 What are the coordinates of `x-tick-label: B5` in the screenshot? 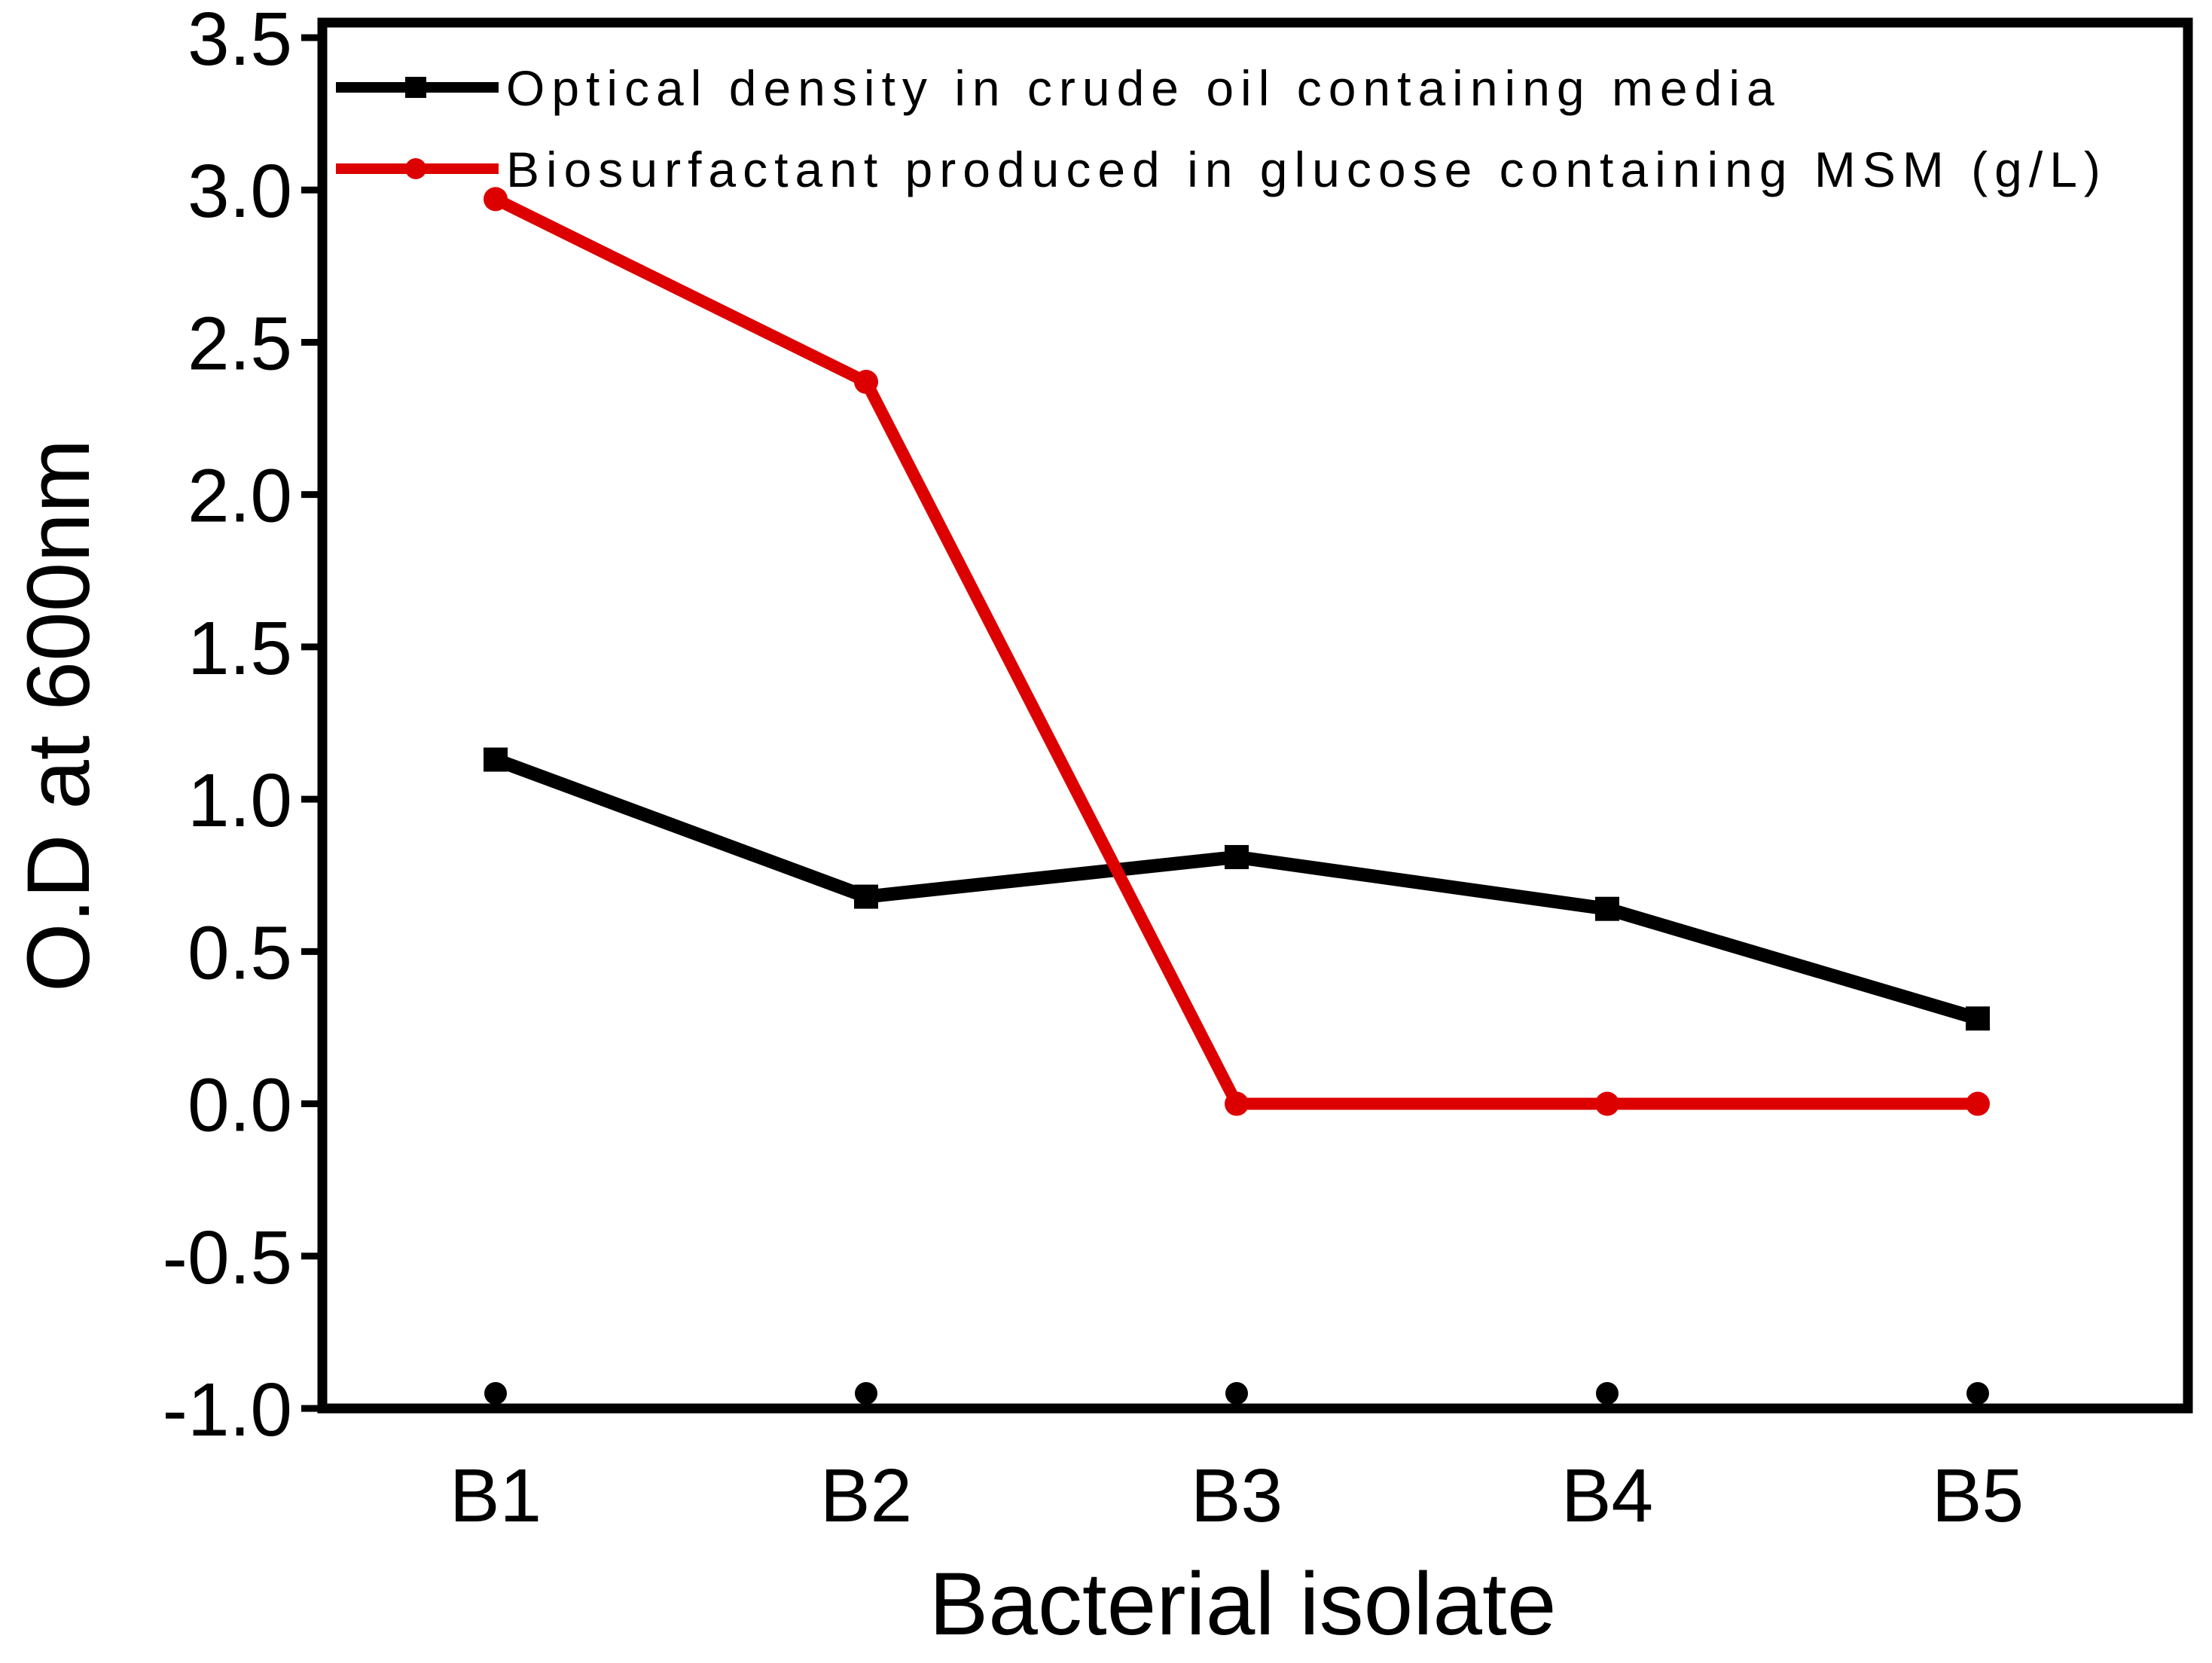 It's located at (1978, 1496).